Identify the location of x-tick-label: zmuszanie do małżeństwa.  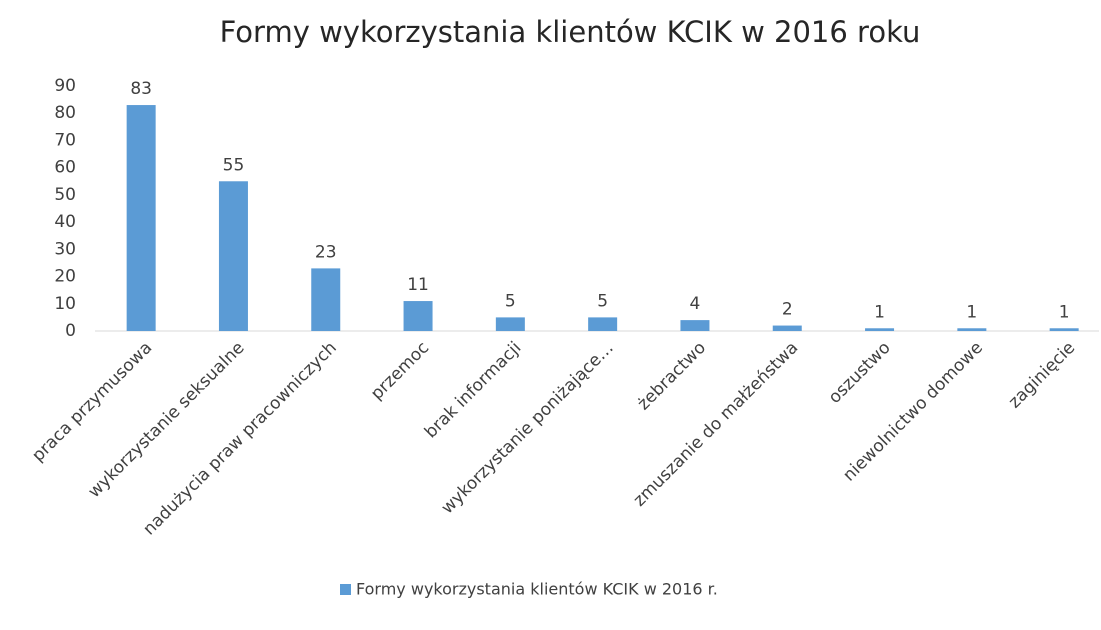
(716, 424).